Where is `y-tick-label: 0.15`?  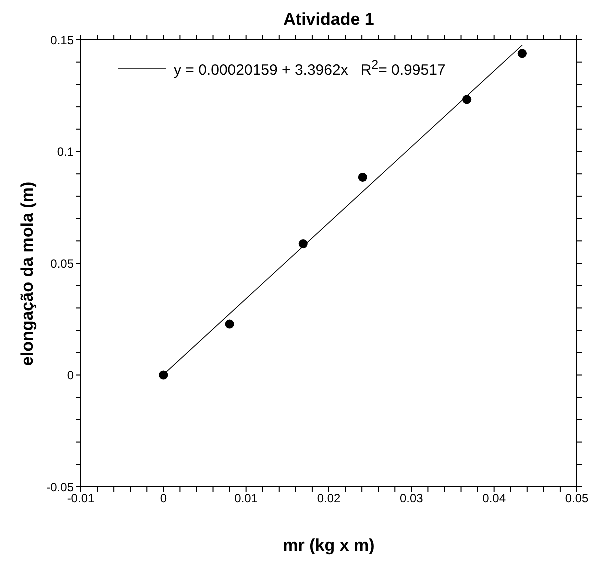 y-tick-label: 0.15 is located at coordinates (62, 40).